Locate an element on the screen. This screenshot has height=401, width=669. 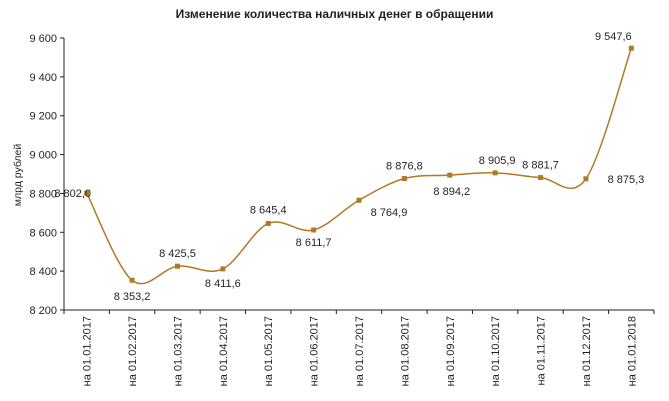
y-tick-label: 8 600 is located at coordinates (43, 233).